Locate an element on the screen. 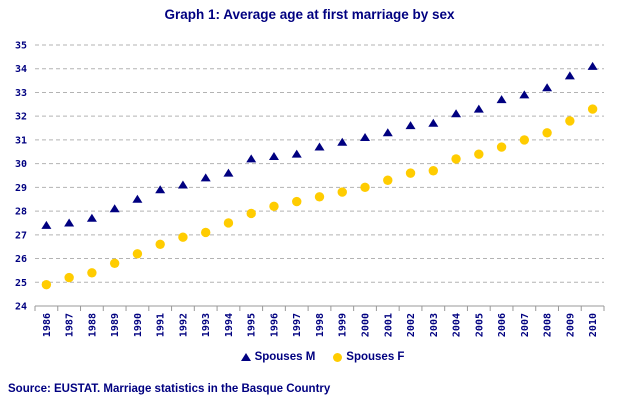 This screenshot has width=619, height=401. circle-marker-icon is located at coordinates (338, 357).